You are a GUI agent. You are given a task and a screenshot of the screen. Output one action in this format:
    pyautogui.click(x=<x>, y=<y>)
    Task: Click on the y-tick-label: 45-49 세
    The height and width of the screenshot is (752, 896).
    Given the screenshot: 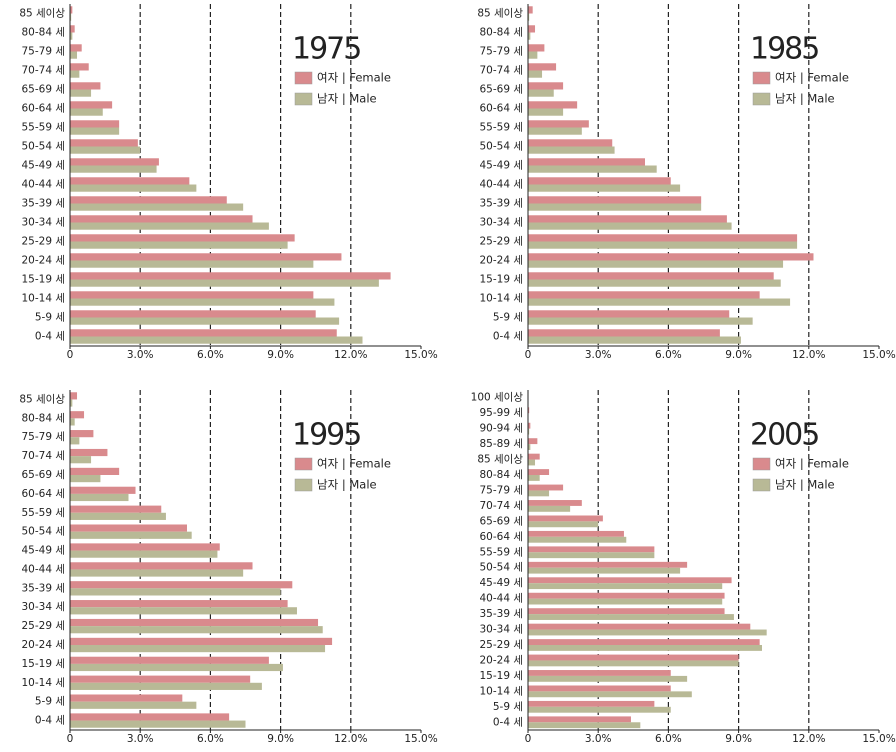 What is the action you would take?
    pyautogui.click(x=501, y=583)
    